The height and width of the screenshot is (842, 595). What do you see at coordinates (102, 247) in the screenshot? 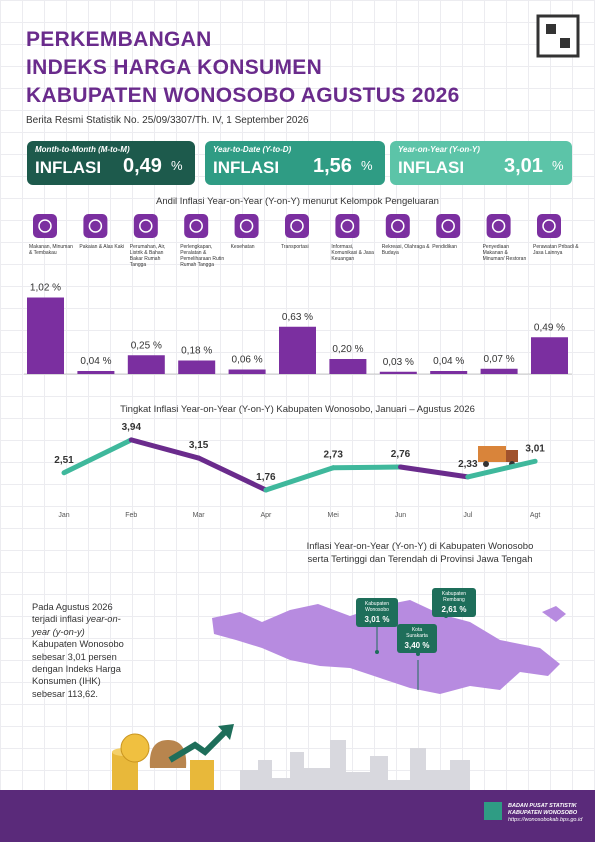
I see `category-label: Pakaian & Alas Kaki` at bounding box center [102, 247].